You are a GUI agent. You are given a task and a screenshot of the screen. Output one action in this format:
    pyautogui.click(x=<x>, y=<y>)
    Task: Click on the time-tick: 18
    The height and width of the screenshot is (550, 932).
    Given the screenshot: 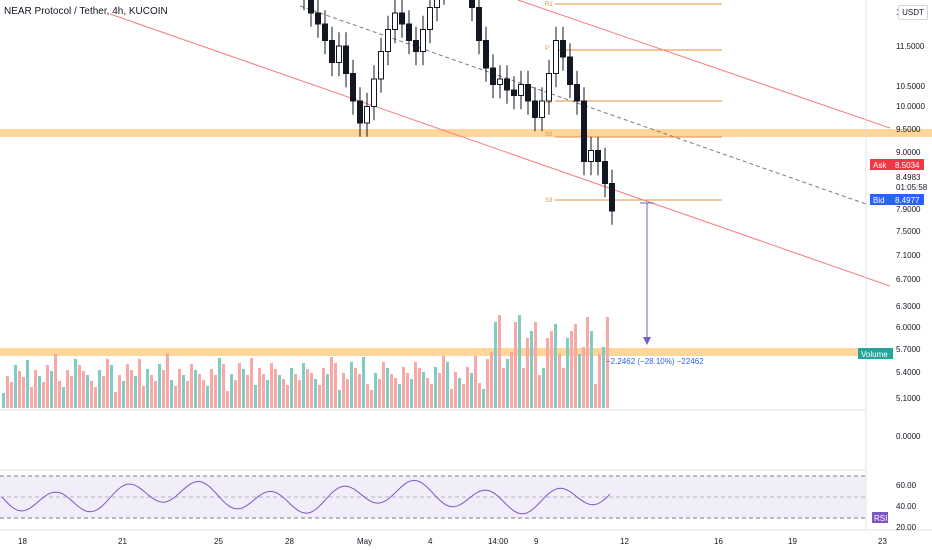 What is the action you would take?
    pyautogui.click(x=22, y=541)
    